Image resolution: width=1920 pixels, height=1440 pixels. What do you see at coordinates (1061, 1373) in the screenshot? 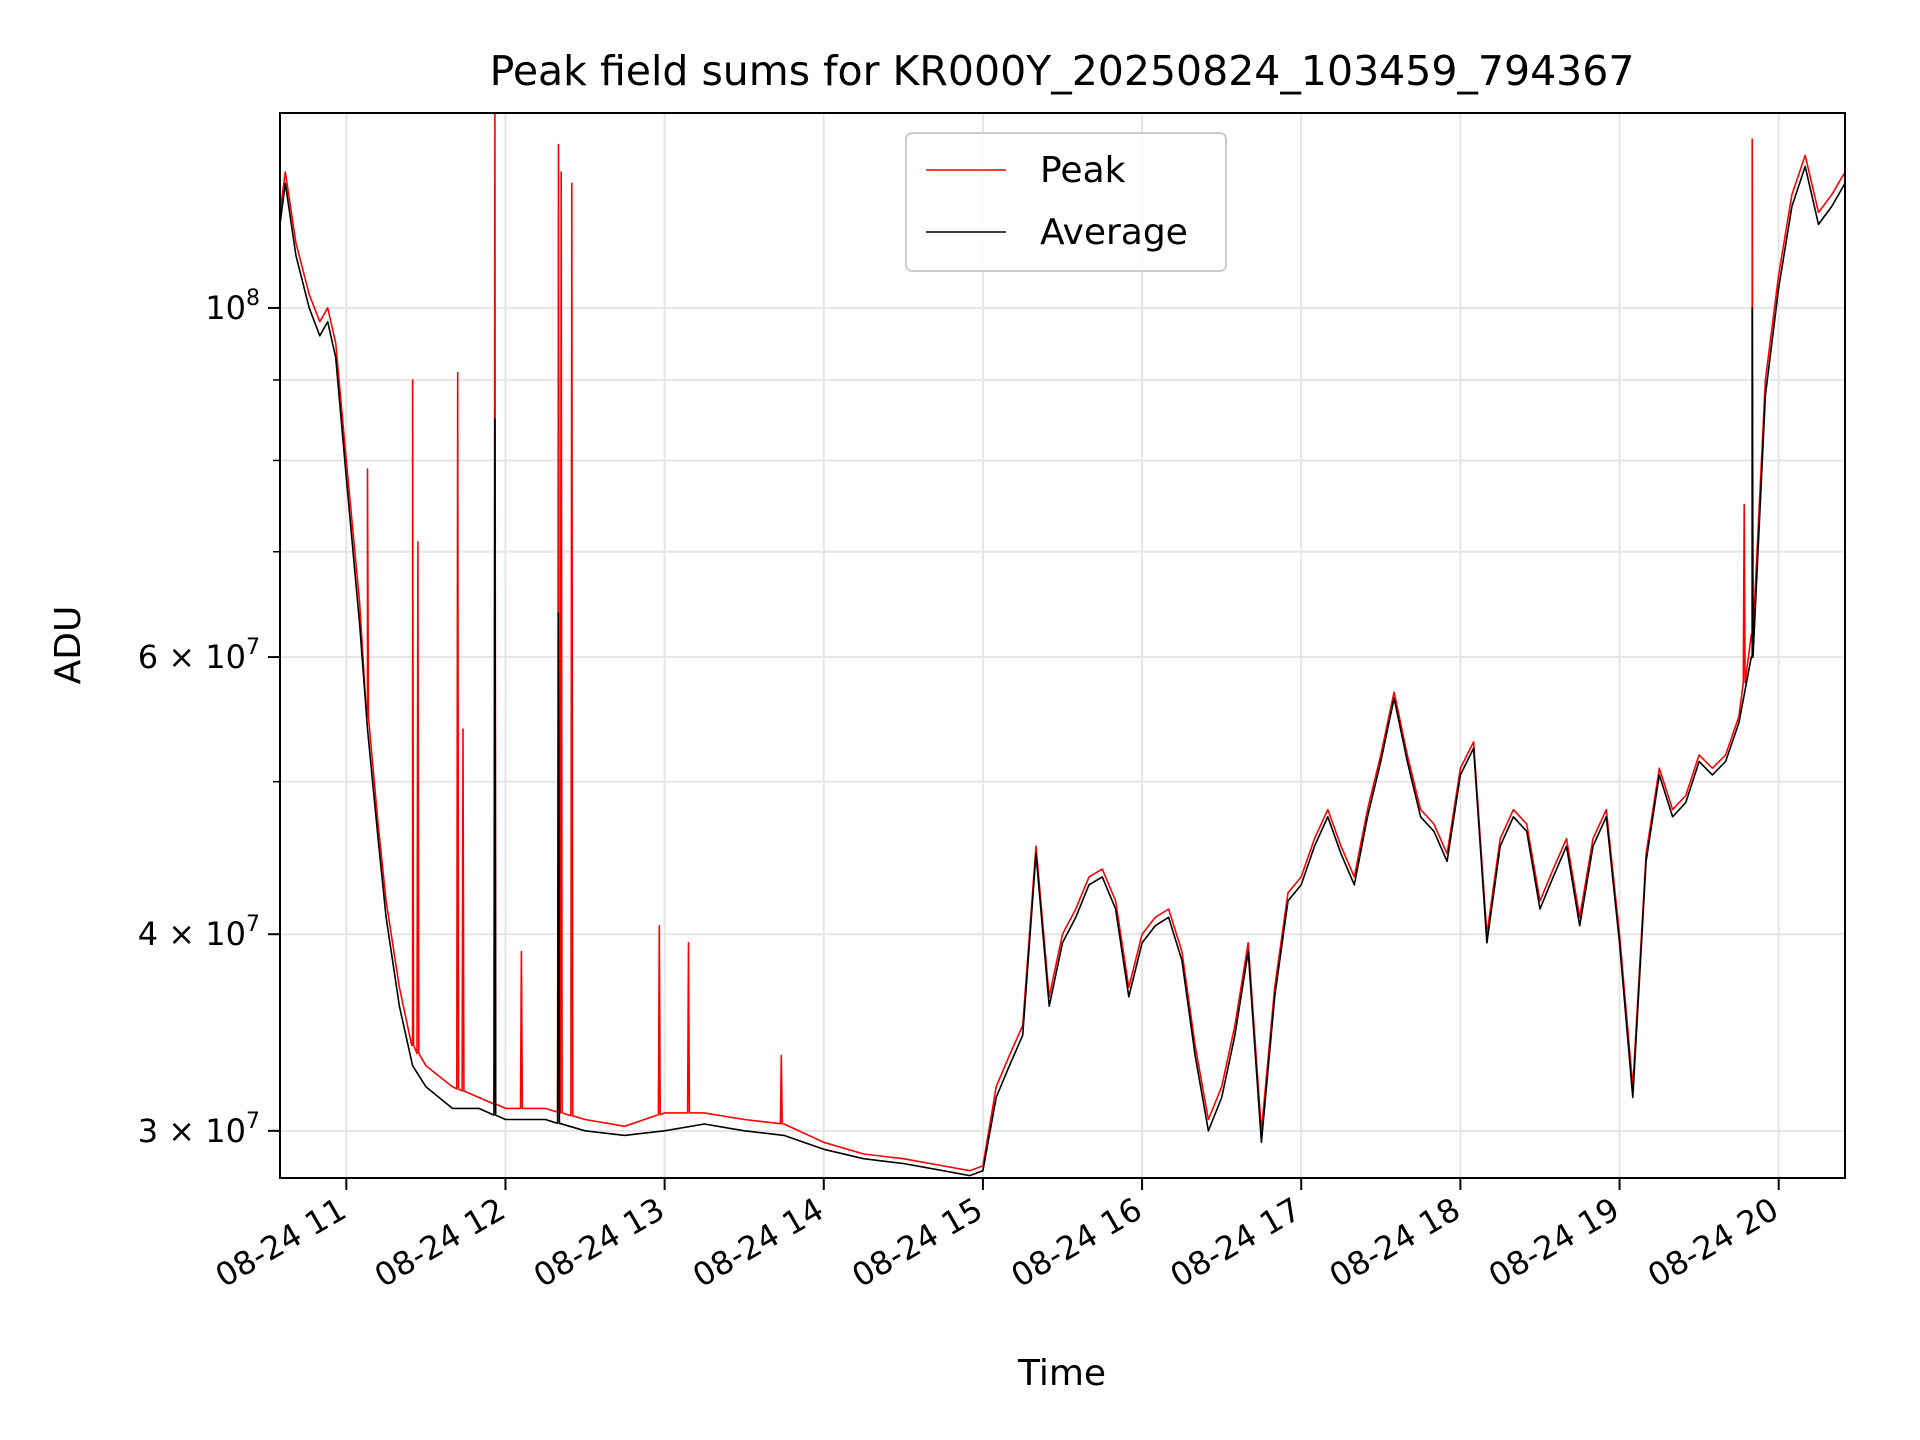
I see `x-axis-label: Time` at bounding box center [1061, 1373].